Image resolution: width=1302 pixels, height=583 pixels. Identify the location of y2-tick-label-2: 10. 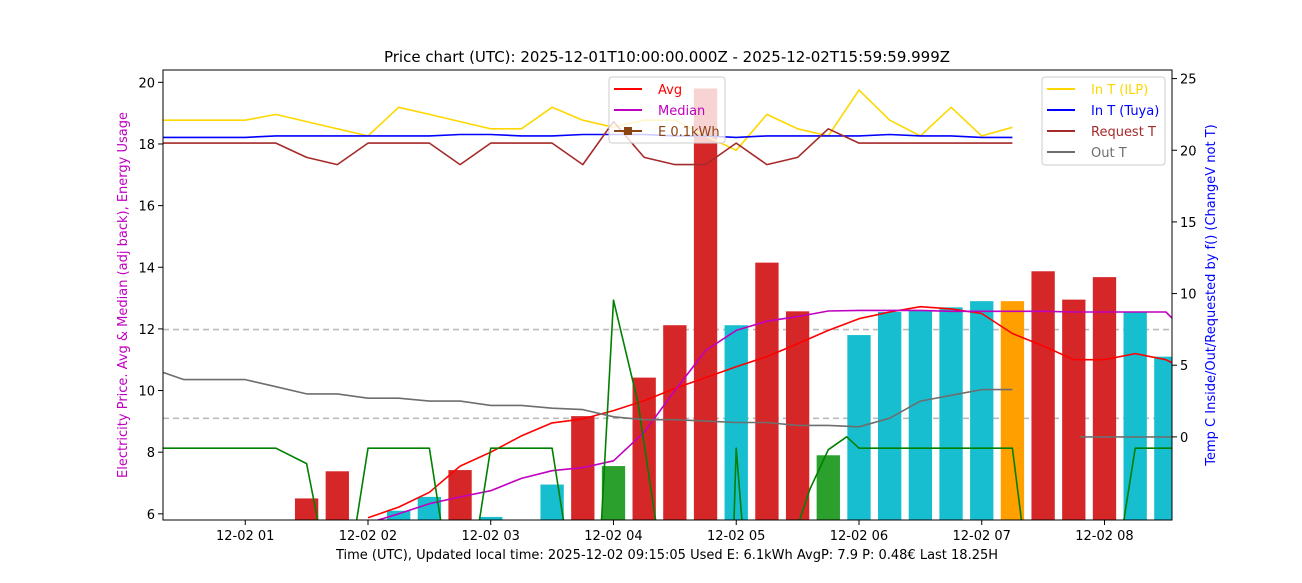
(1188, 295).